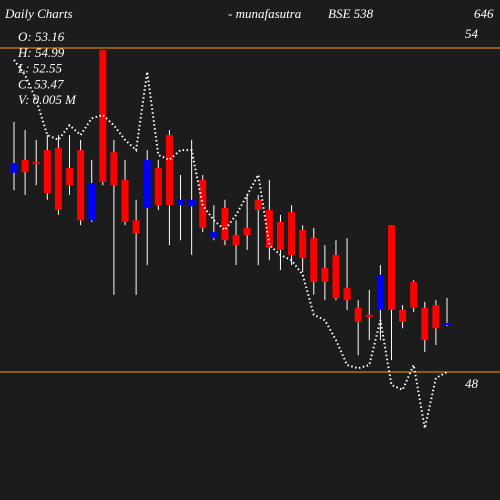 This screenshot has height=500, width=500. What do you see at coordinates (265, 13) in the screenshot?
I see `chart-subtitle: - munafasutra` at bounding box center [265, 13].